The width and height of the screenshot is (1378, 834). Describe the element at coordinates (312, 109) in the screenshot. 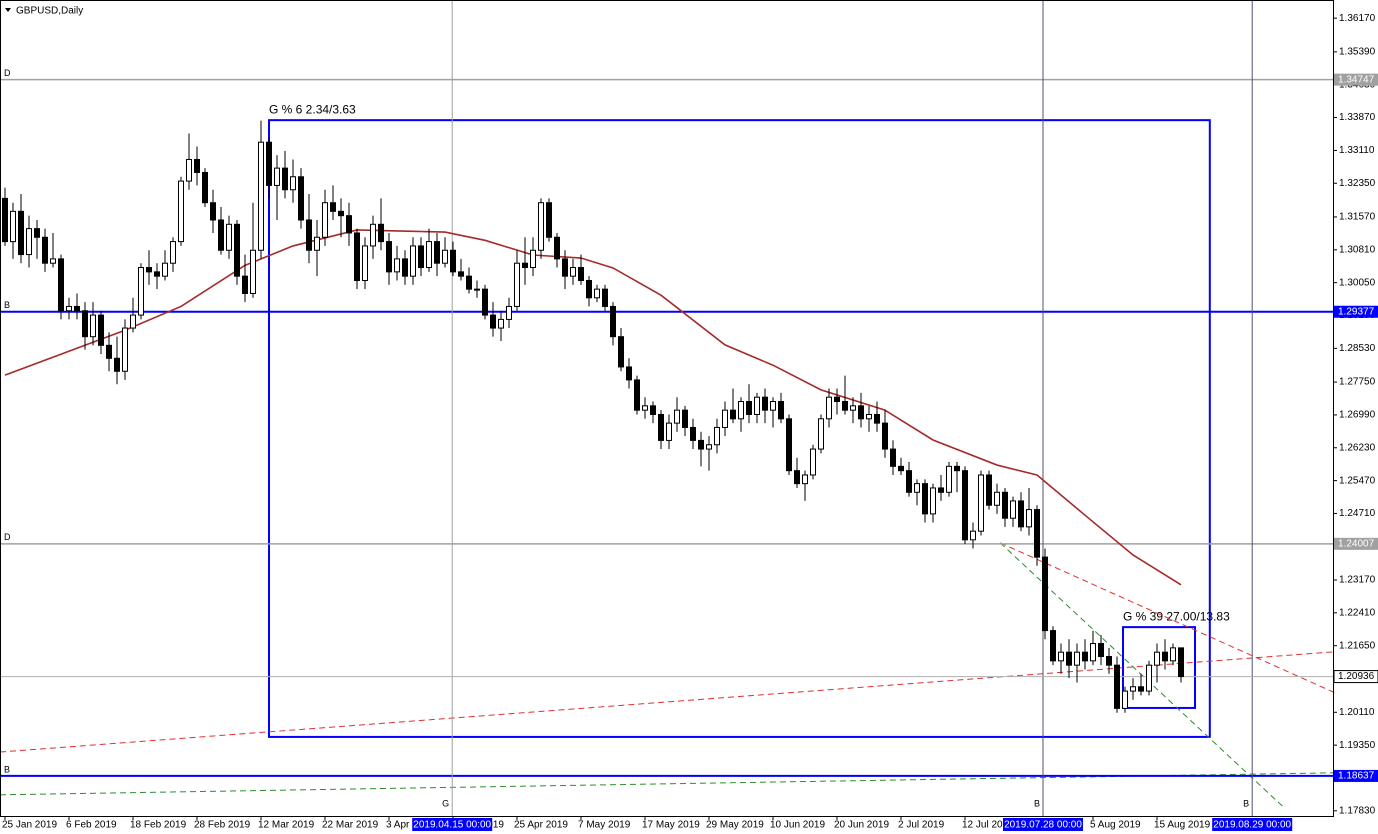

I see `rectangle-label: G % 6 2.34/3.63` at that location.